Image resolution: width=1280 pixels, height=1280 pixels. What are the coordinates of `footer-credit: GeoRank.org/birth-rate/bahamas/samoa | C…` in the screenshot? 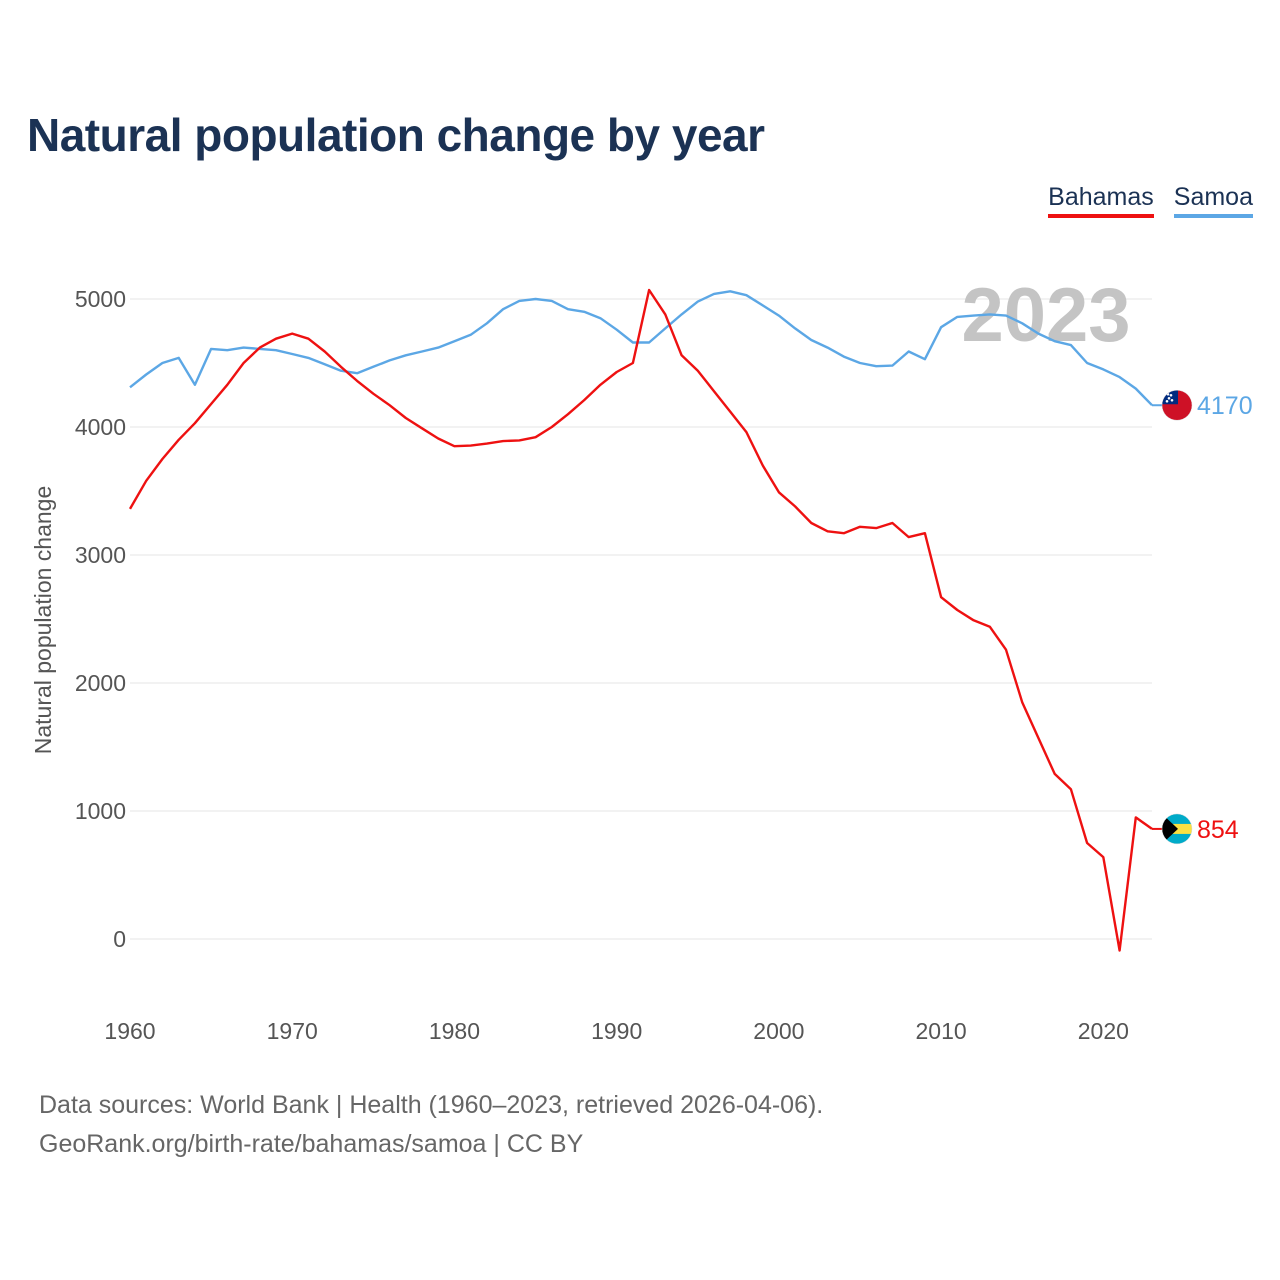 It's located at (311, 1144).